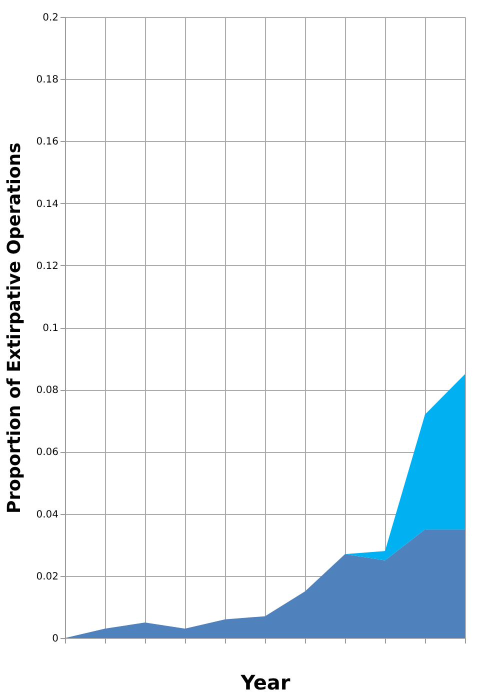  Describe the element at coordinates (50, 328) in the screenshot. I see `y-tick-label: 0.1` at that location.